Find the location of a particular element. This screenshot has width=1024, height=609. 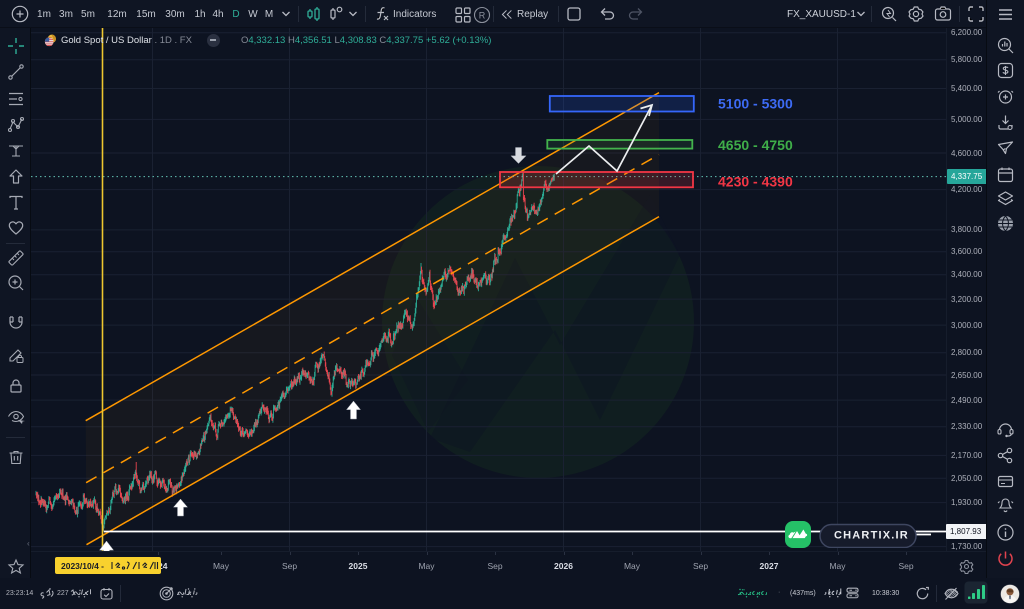

svg-text: R is located at coordinates (482, 16).